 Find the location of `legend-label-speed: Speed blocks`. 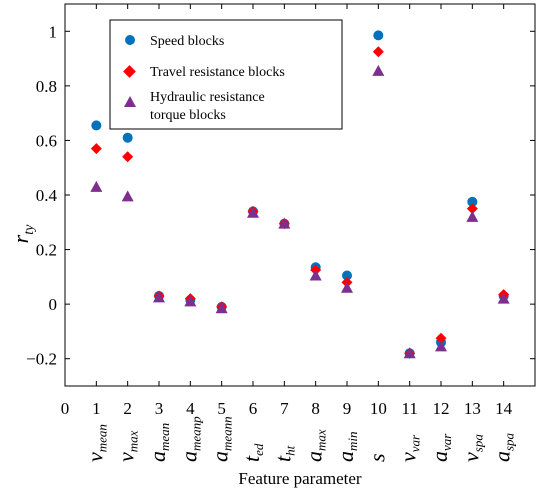

legend-label-speed: Speed blocks is located at coordinates (187, 41).